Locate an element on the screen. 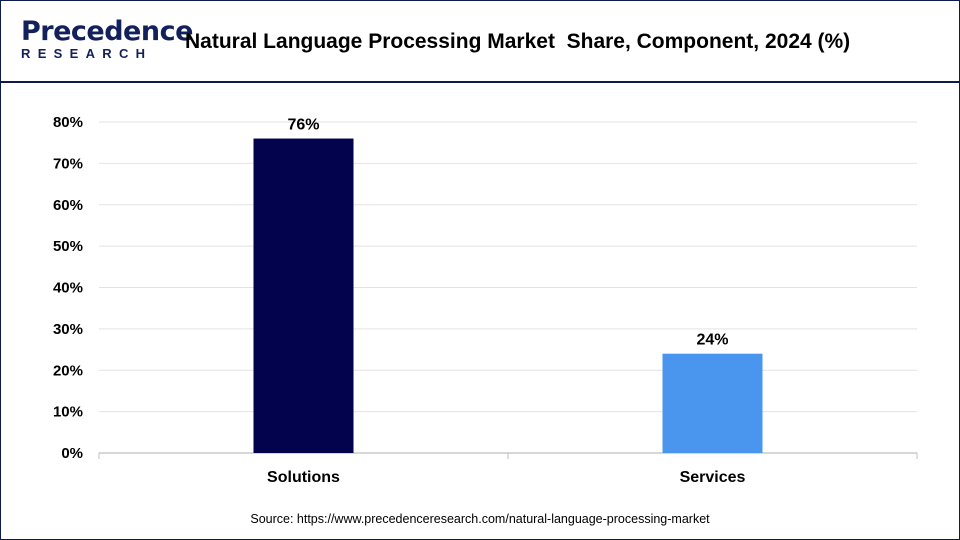 The image size is (960, 540). data-label: 24% is located at coordinates (712, 340).